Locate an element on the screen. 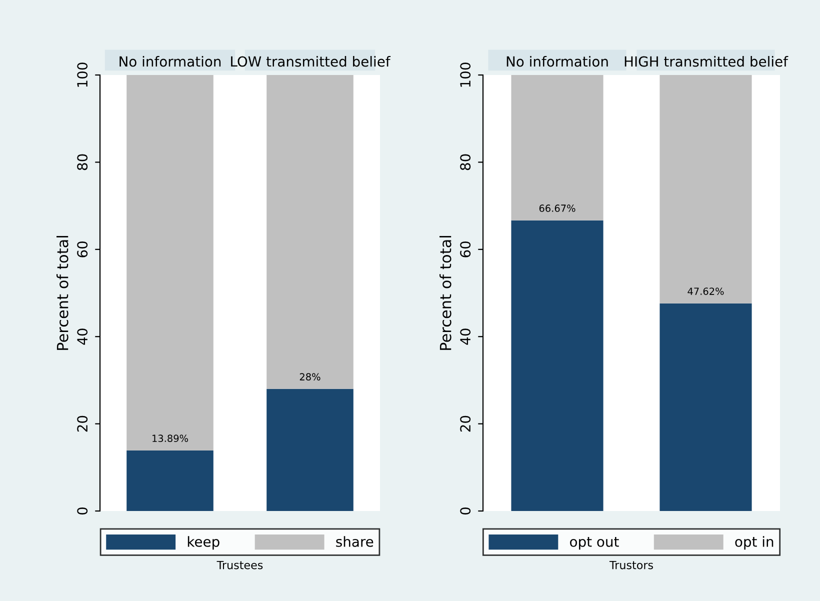  legend-label: opt in is located at coordinates (754, 543).